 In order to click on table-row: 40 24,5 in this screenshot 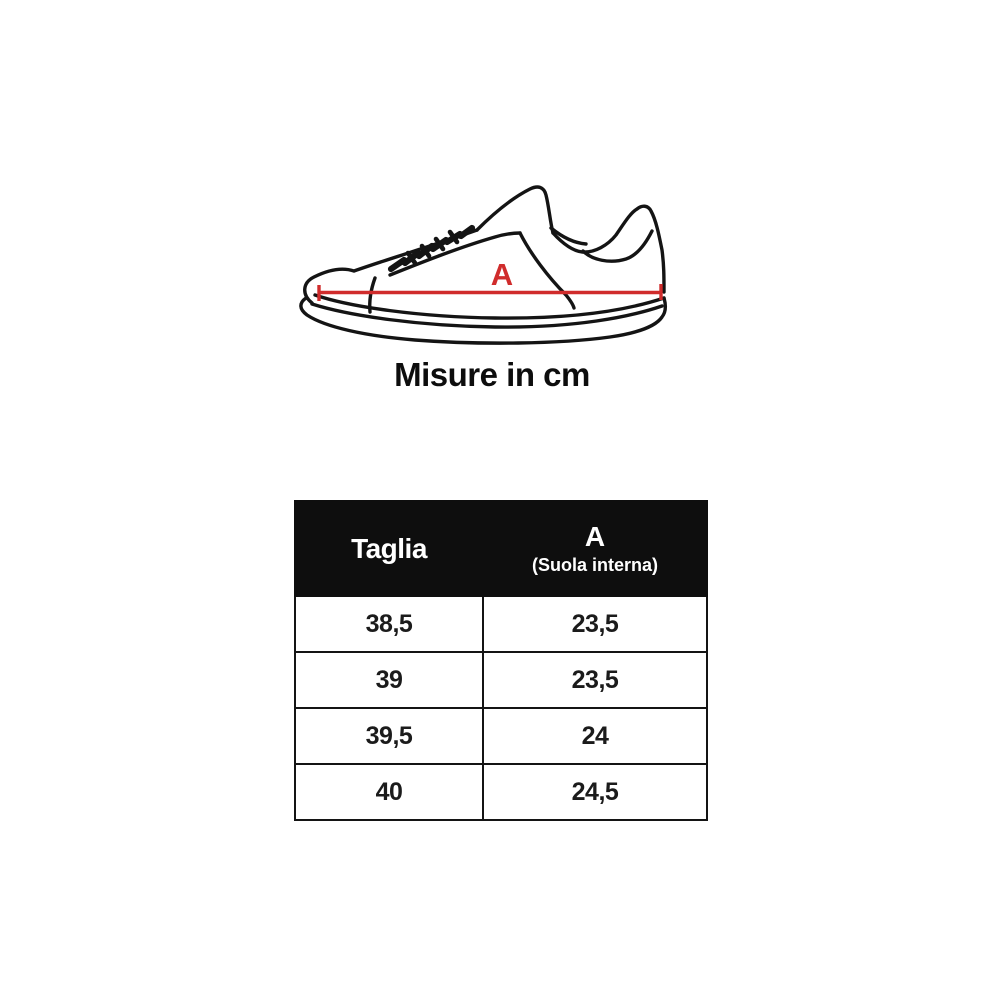, I will do `click(501, 792)`.